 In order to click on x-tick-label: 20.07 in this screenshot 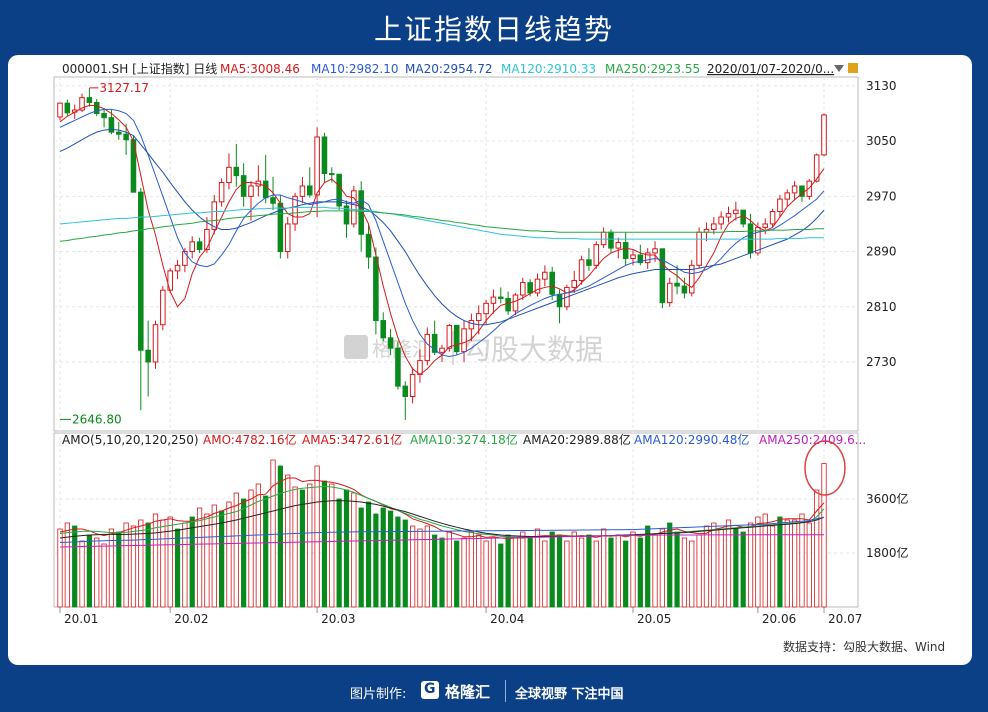, I will do `click(845, 619)`.